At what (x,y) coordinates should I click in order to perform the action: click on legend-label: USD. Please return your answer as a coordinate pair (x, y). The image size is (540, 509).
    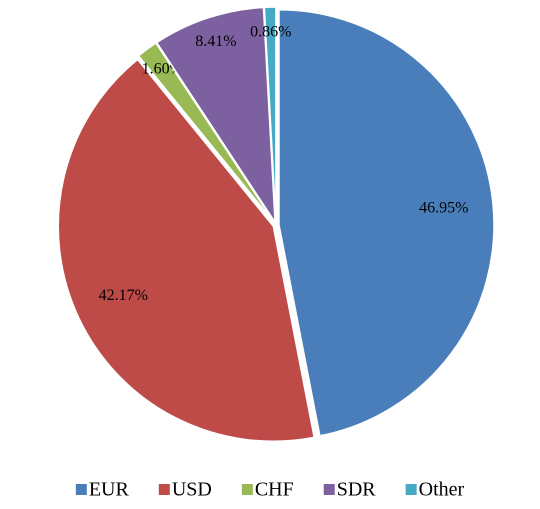
    Looking at the image, I should click on (192, 490).